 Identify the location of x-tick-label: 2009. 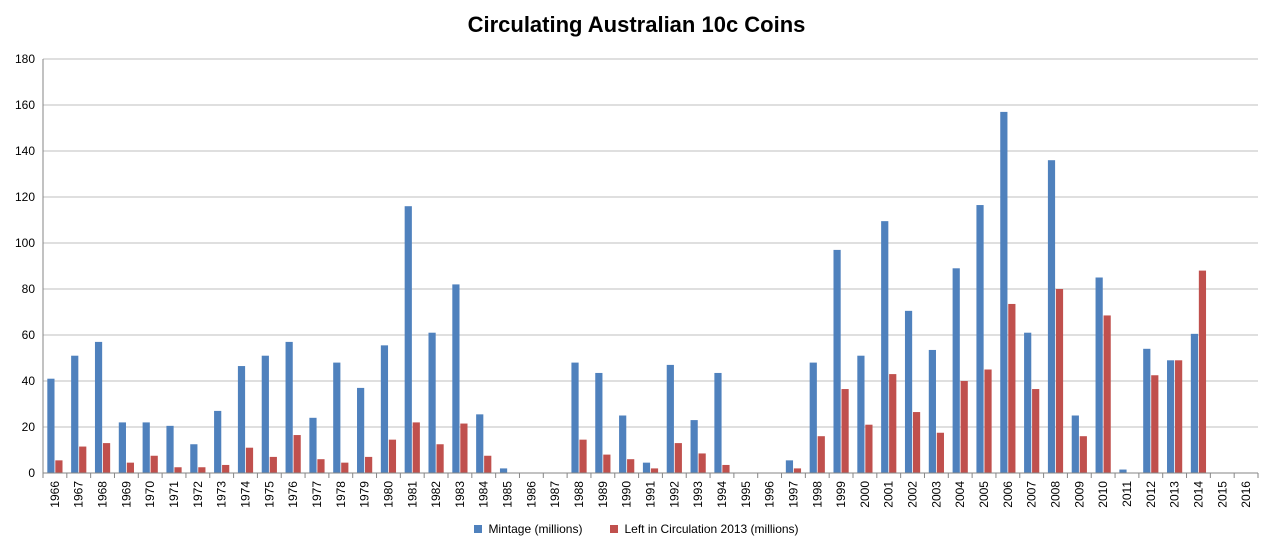
(1079, 494).